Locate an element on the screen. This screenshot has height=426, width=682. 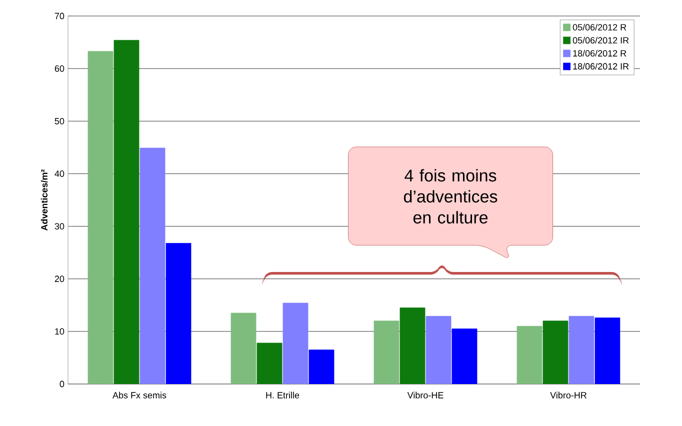
annotation: 4 fois moins d’adventices en culture is located at coordinates (451, 196).